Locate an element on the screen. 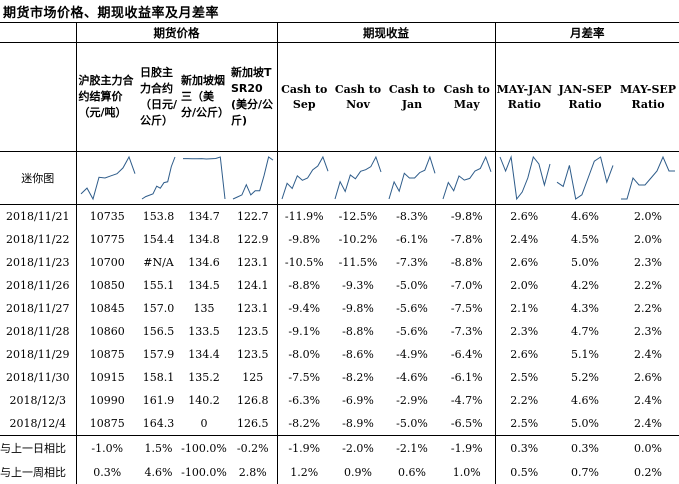  table-cell: 123.1 is located at coordinates (253, 308).